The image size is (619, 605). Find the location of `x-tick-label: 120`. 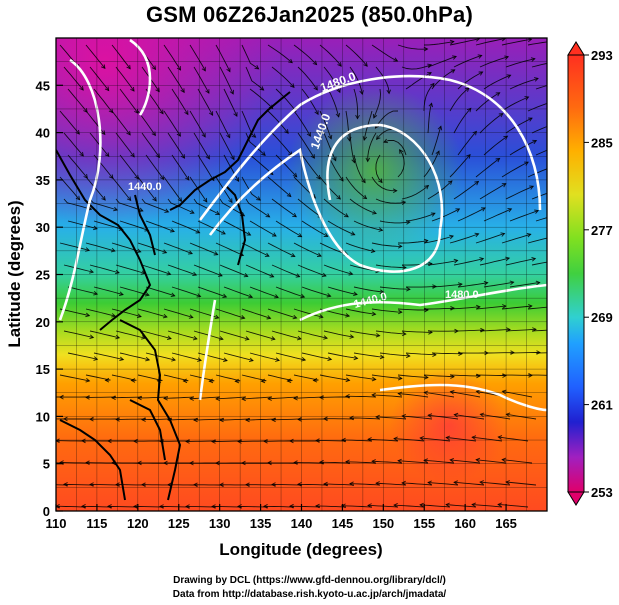

x-tick-label: 120 is located at coordinates (138, 523).